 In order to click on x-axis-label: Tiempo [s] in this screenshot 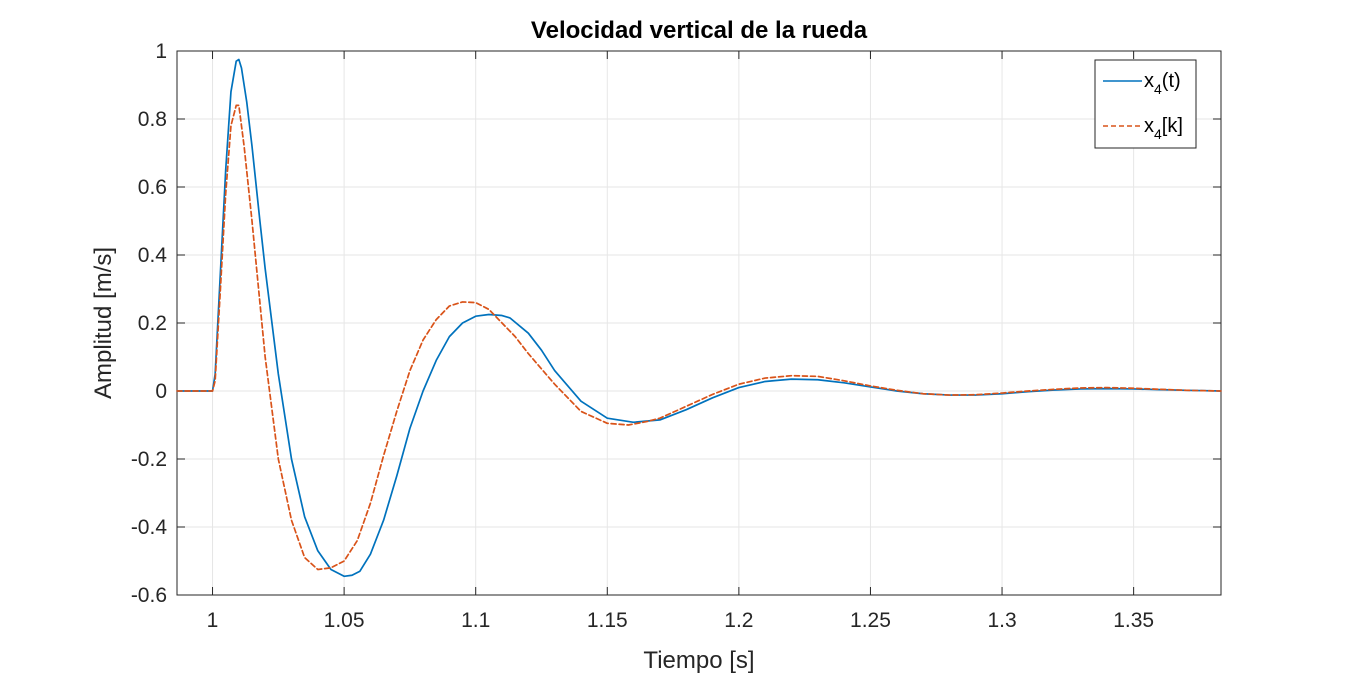, I will do `click(698, 660)`.